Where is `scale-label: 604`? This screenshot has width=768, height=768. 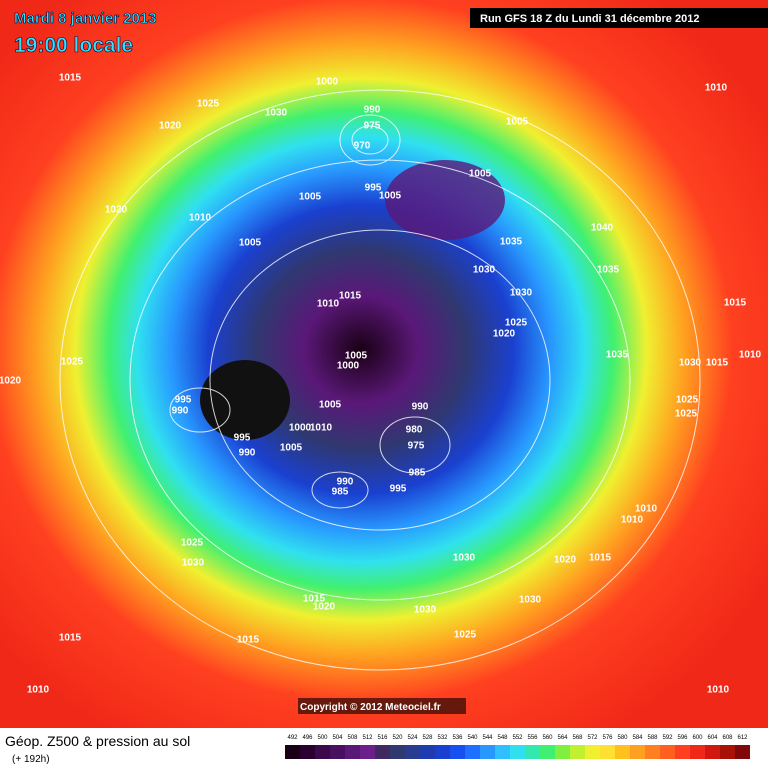
scale-label: 604 is located at coordinates (712, 738).